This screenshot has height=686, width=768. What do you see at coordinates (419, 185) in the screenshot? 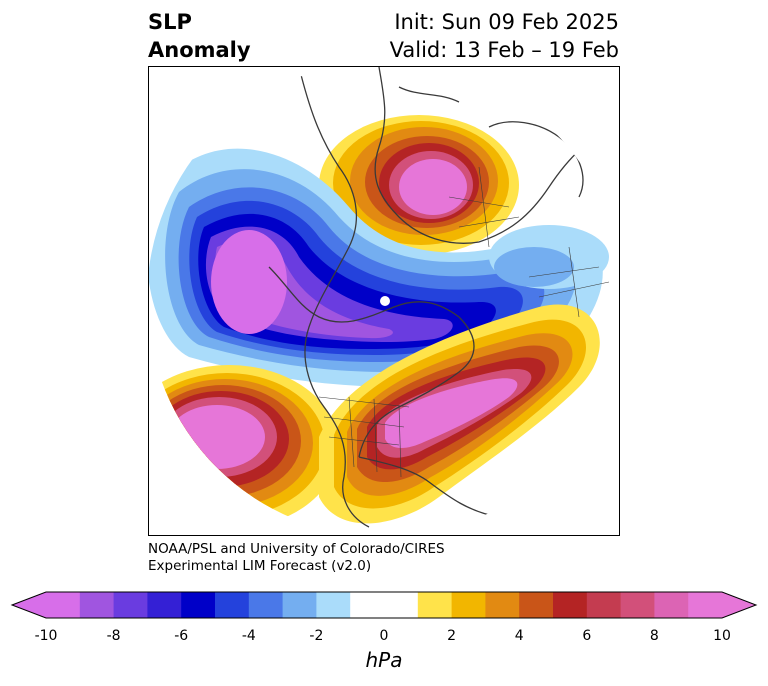
I see `siberia-high-anomaly` at bounding box center [419, 185].